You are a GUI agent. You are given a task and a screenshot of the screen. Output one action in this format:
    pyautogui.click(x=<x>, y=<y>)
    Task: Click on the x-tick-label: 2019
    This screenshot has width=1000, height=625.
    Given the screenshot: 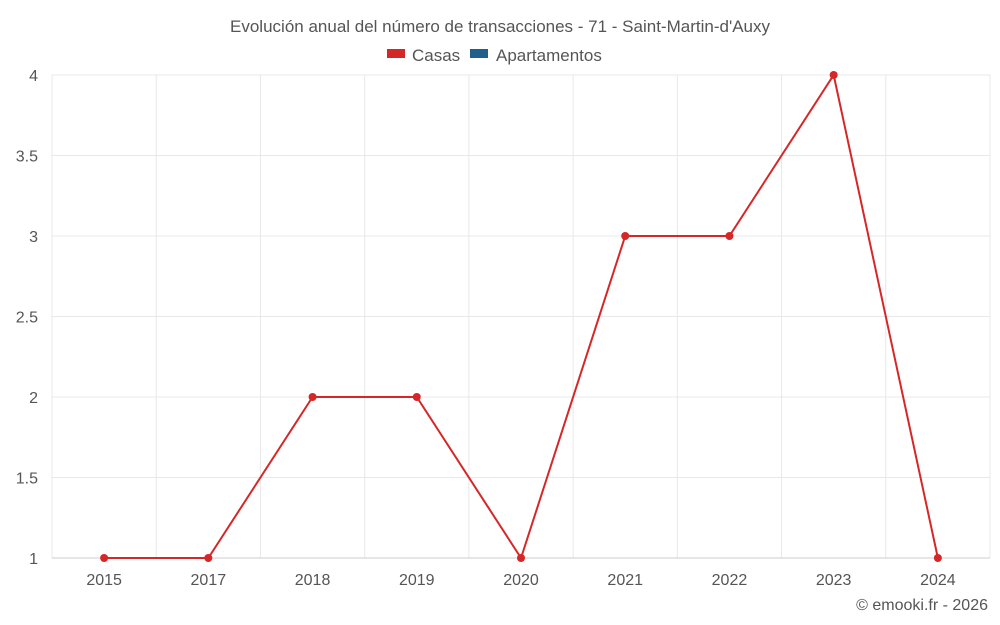 What is the action you would take?
    pyautogui.click(x=417, y=580)
    